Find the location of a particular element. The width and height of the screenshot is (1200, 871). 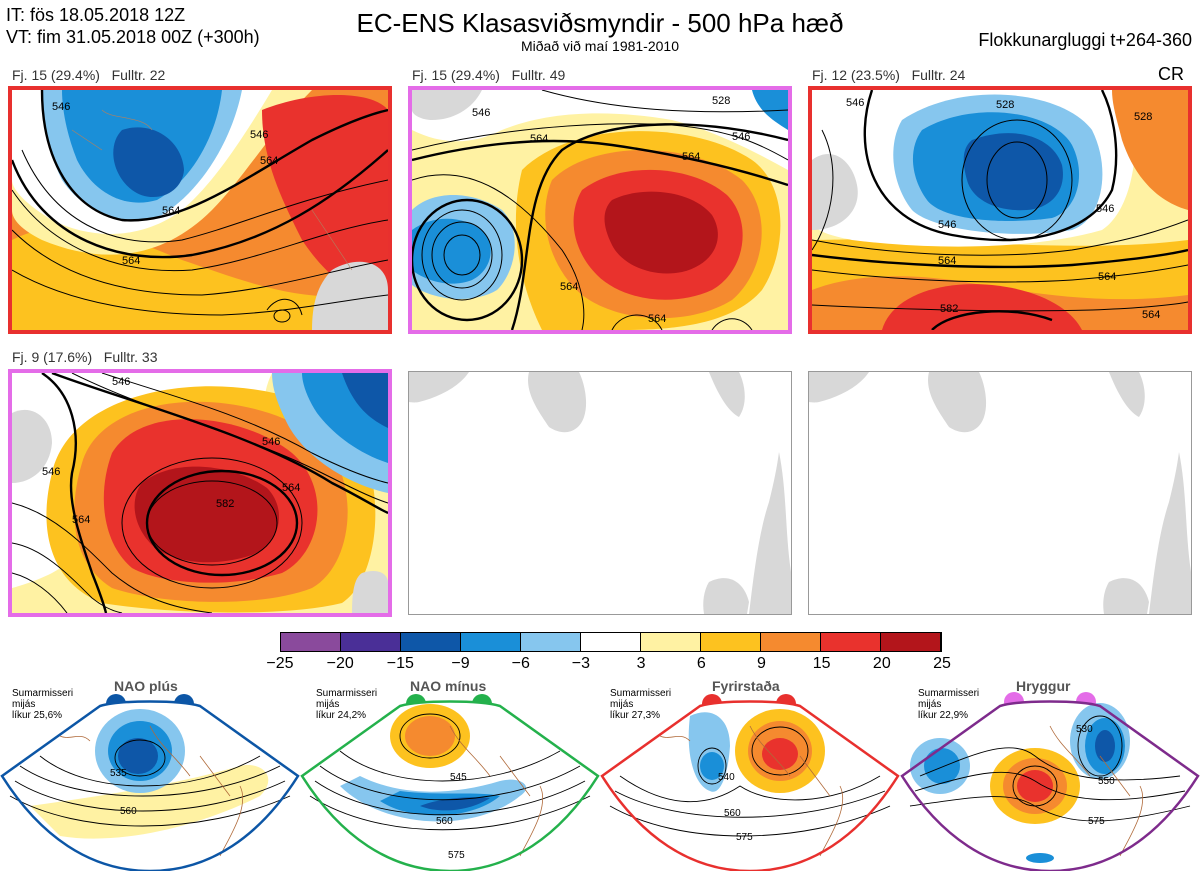

cluster-map-2: 546 528 546 564 564 564 564 is located at coordinates (600, 210).